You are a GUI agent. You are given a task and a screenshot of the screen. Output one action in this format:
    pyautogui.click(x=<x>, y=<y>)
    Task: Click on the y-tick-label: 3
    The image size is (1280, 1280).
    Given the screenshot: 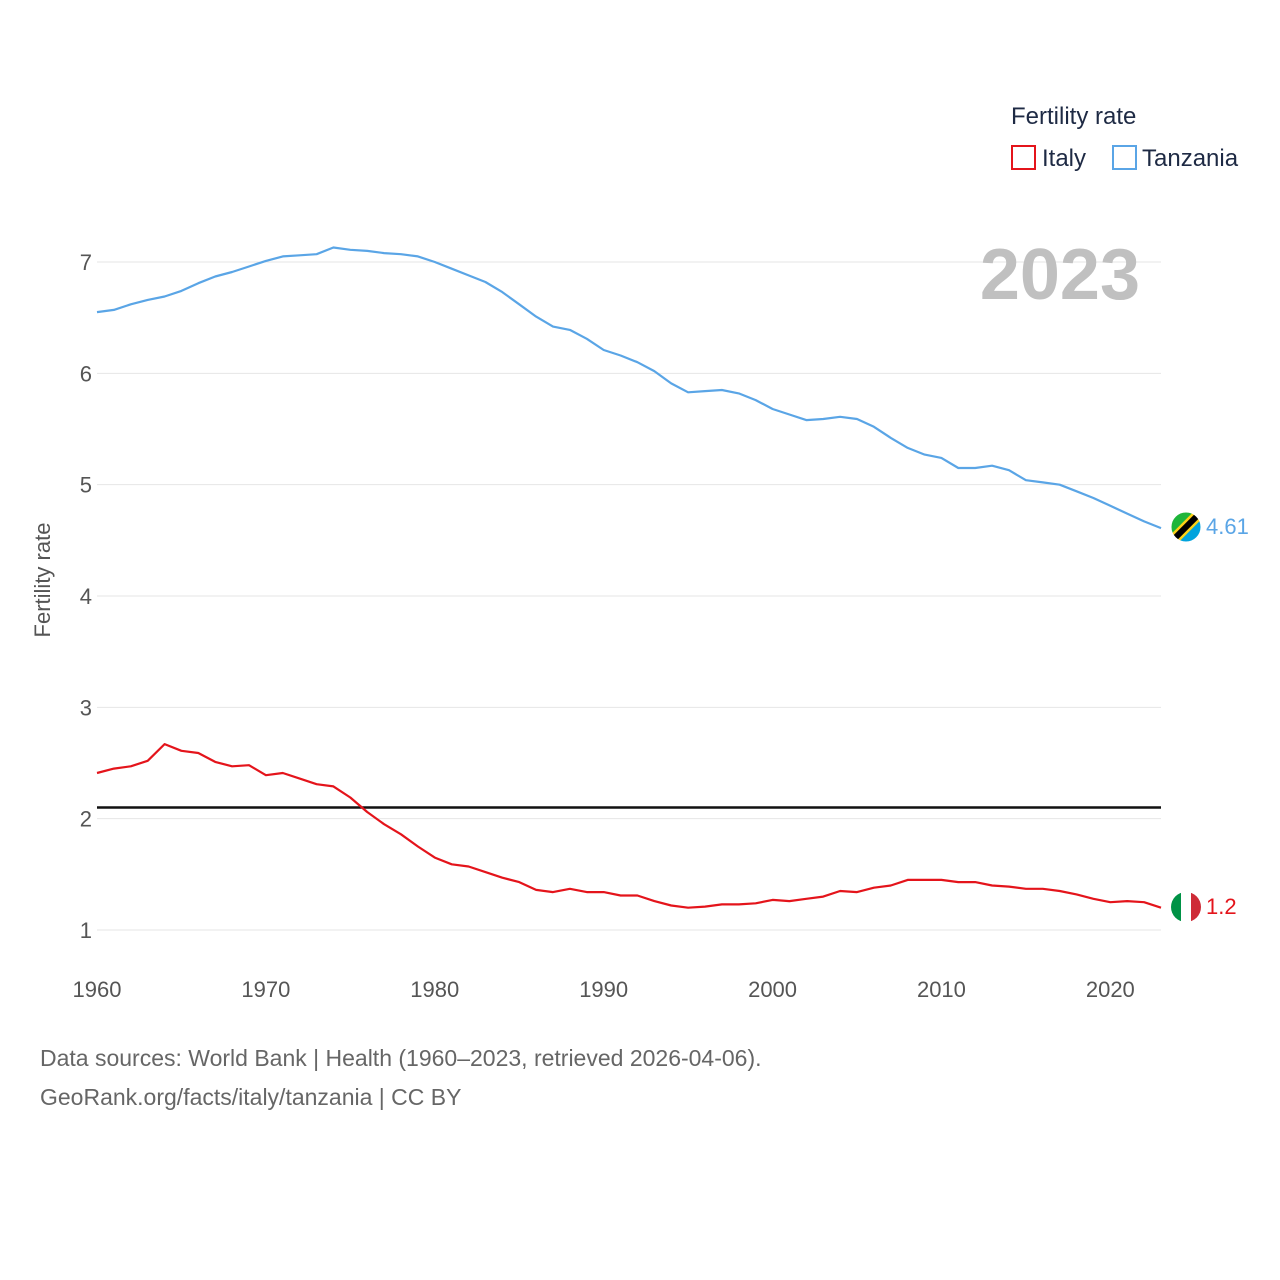 What is the action you would take?
    pyautogui.click(x=86, y=707)
    